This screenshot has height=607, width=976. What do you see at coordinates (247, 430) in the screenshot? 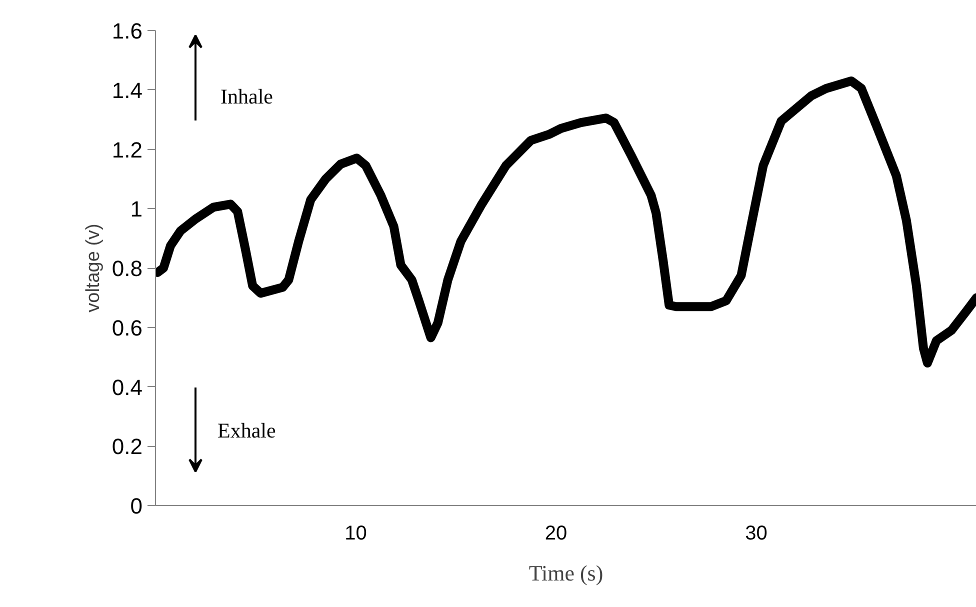
I see `annotation: Exhale` at bounding box center [247, 430].